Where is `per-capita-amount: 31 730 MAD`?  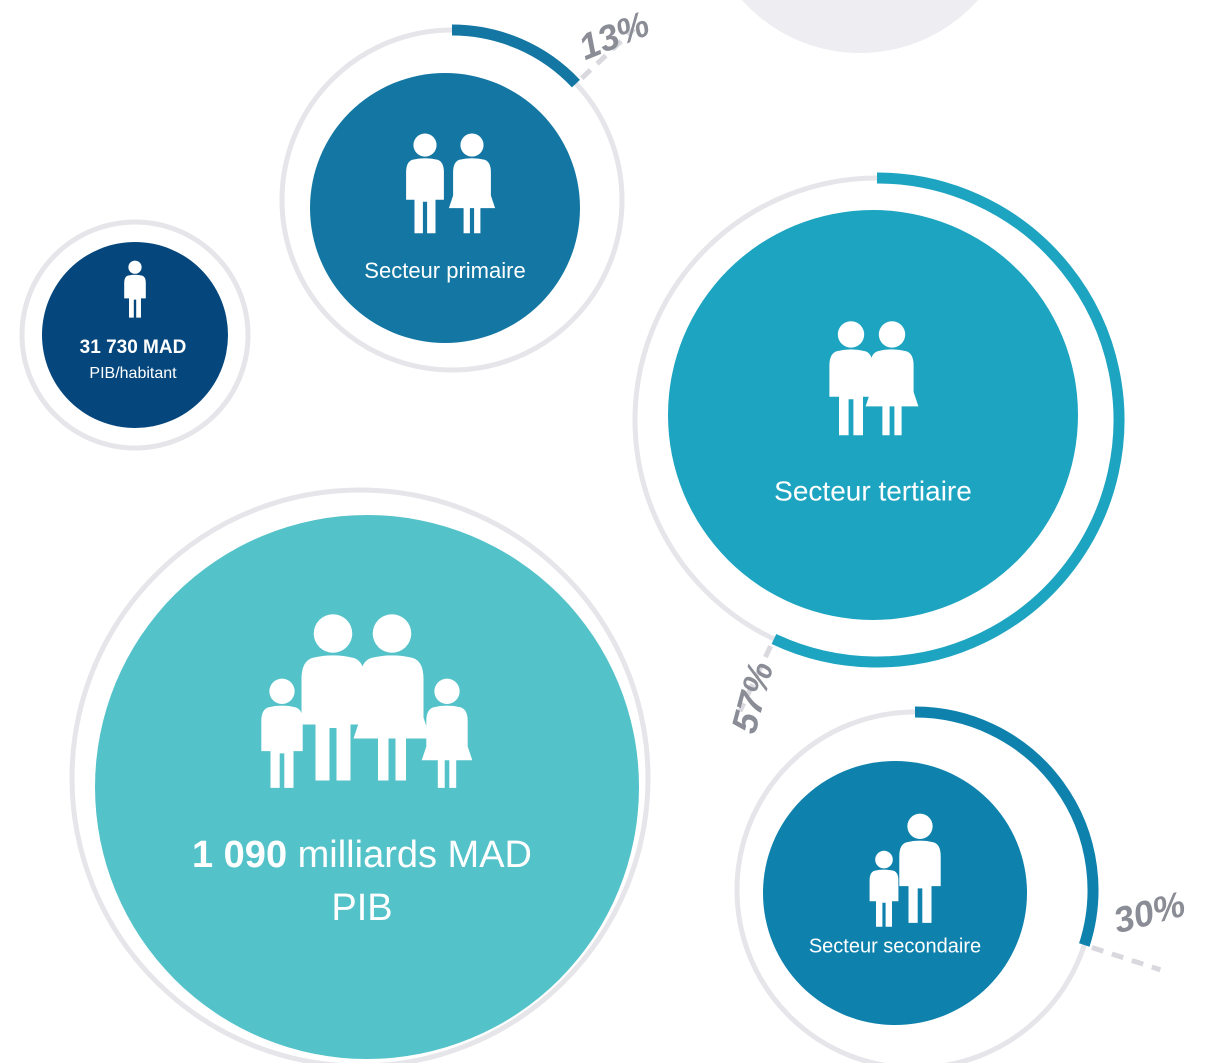 per-capita-amount: 31 730 MAD is located at coordinates (133, 347).